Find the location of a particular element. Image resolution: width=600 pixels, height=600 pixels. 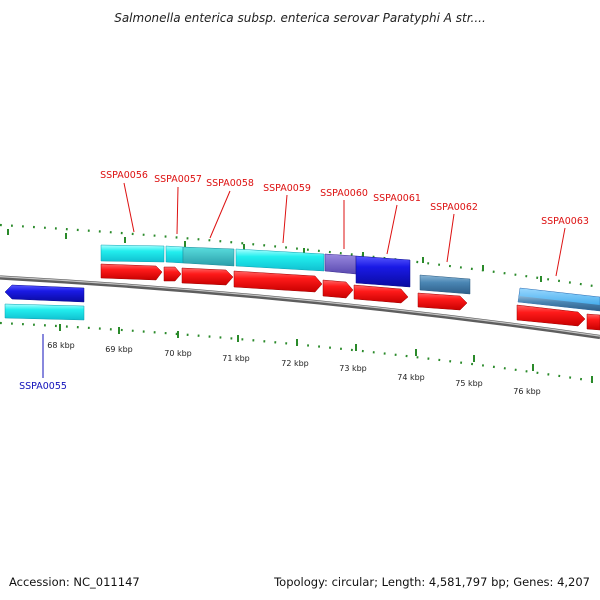

outer-major-ticks is located at coordinates (274, 255).